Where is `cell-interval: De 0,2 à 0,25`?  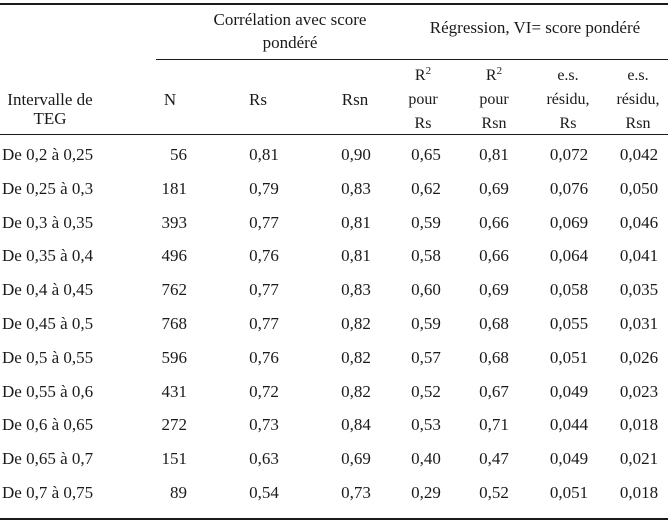 cell-interval: De 0,2 à 0,25 is located at coordinates (48, 154).